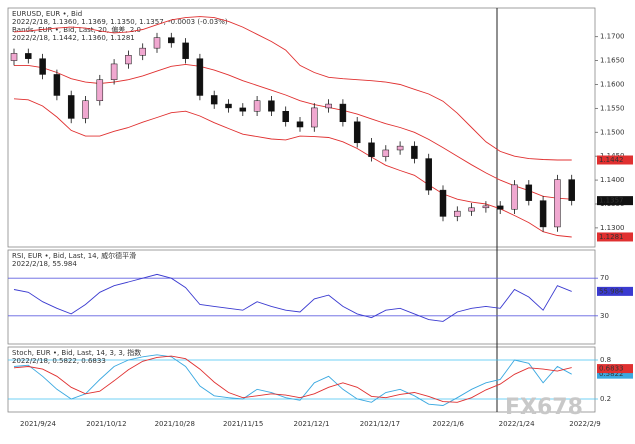 The image size is (635, 444). I want to click on x-tick-label: 2021/9/24, so click(38, 424).